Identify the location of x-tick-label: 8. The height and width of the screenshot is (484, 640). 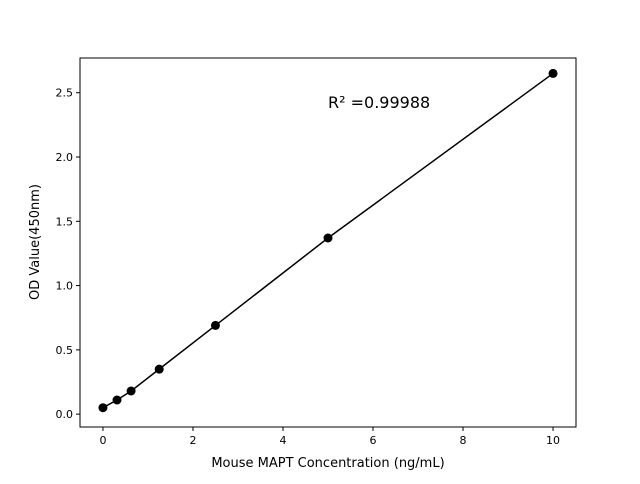
(463, 440).